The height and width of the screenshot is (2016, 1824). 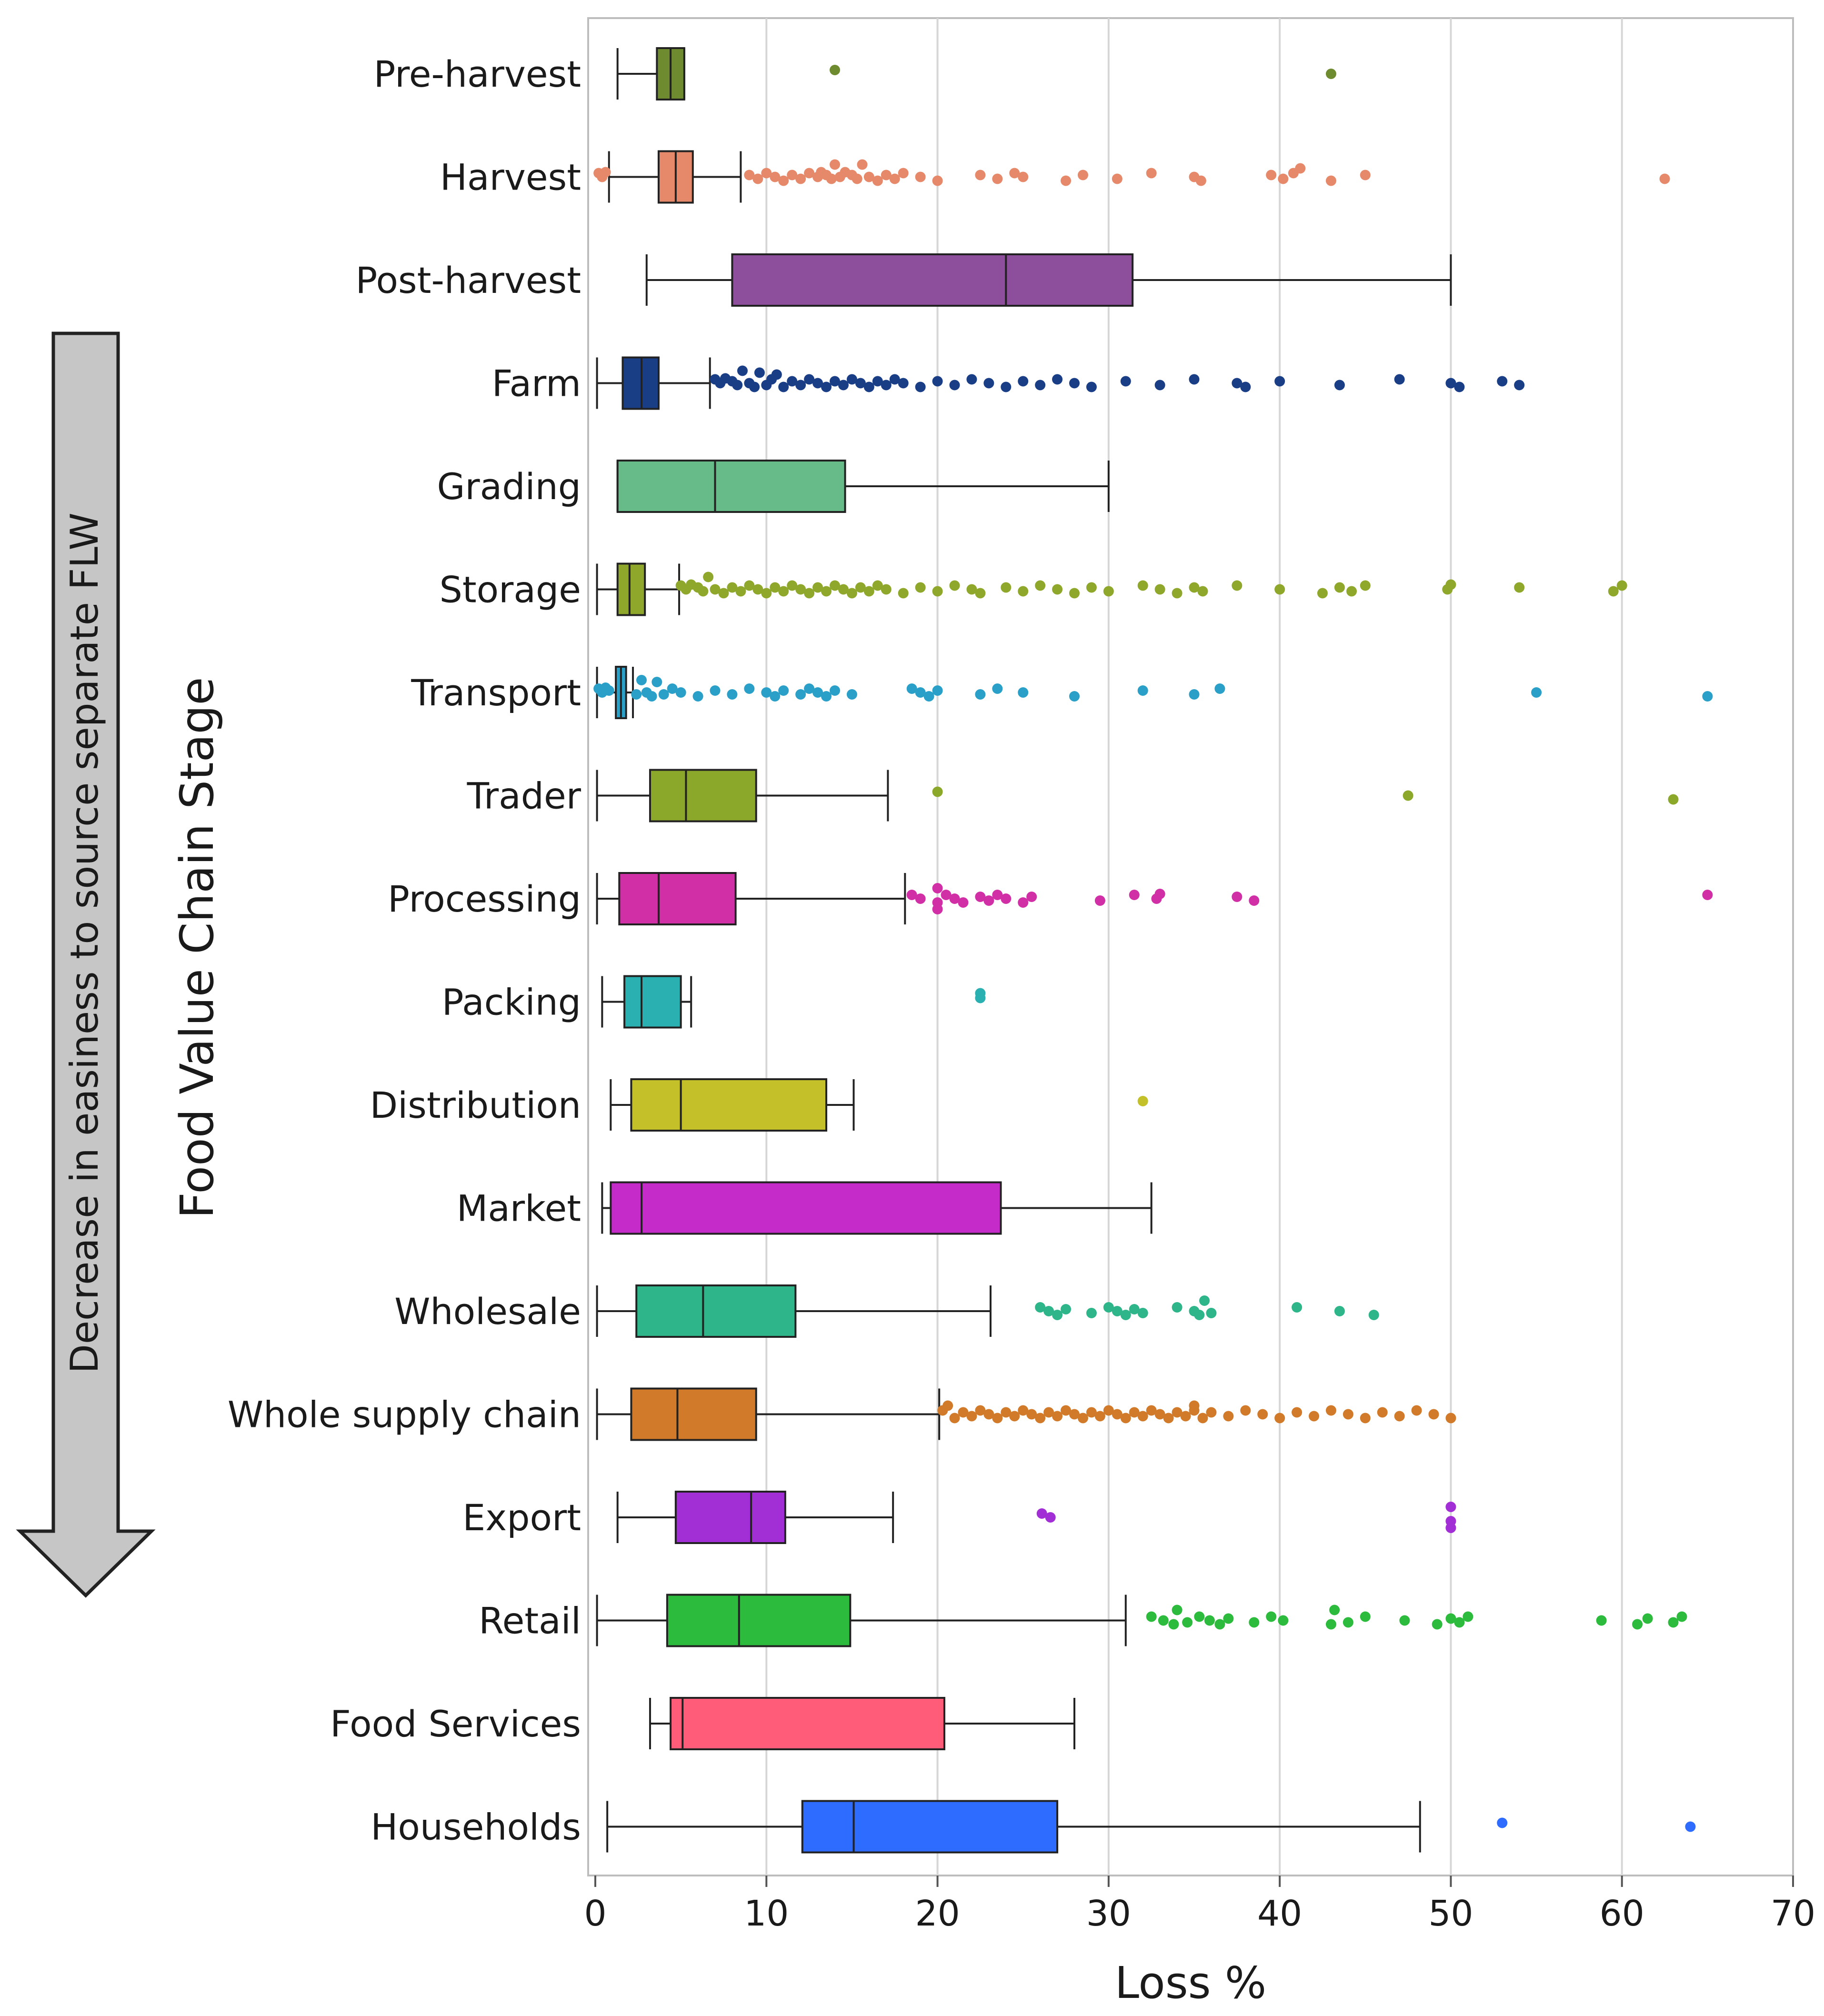 I want to click on stage-row: Harvest, so click(x=1055, y=177).